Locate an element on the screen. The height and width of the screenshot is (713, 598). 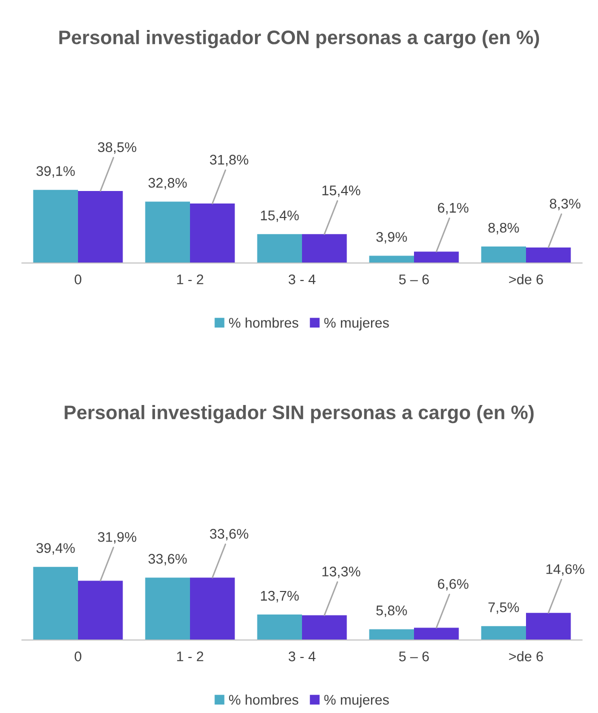
data-label: 14,6% is located at coordinates (565, 570).